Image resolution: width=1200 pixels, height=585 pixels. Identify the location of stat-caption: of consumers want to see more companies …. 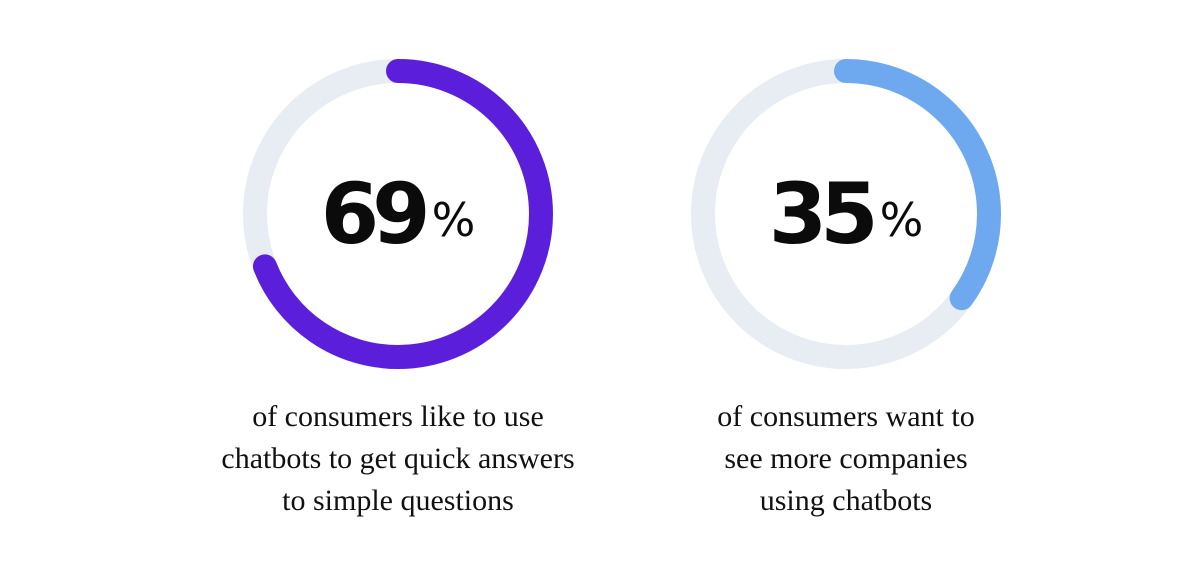
(846, 459).